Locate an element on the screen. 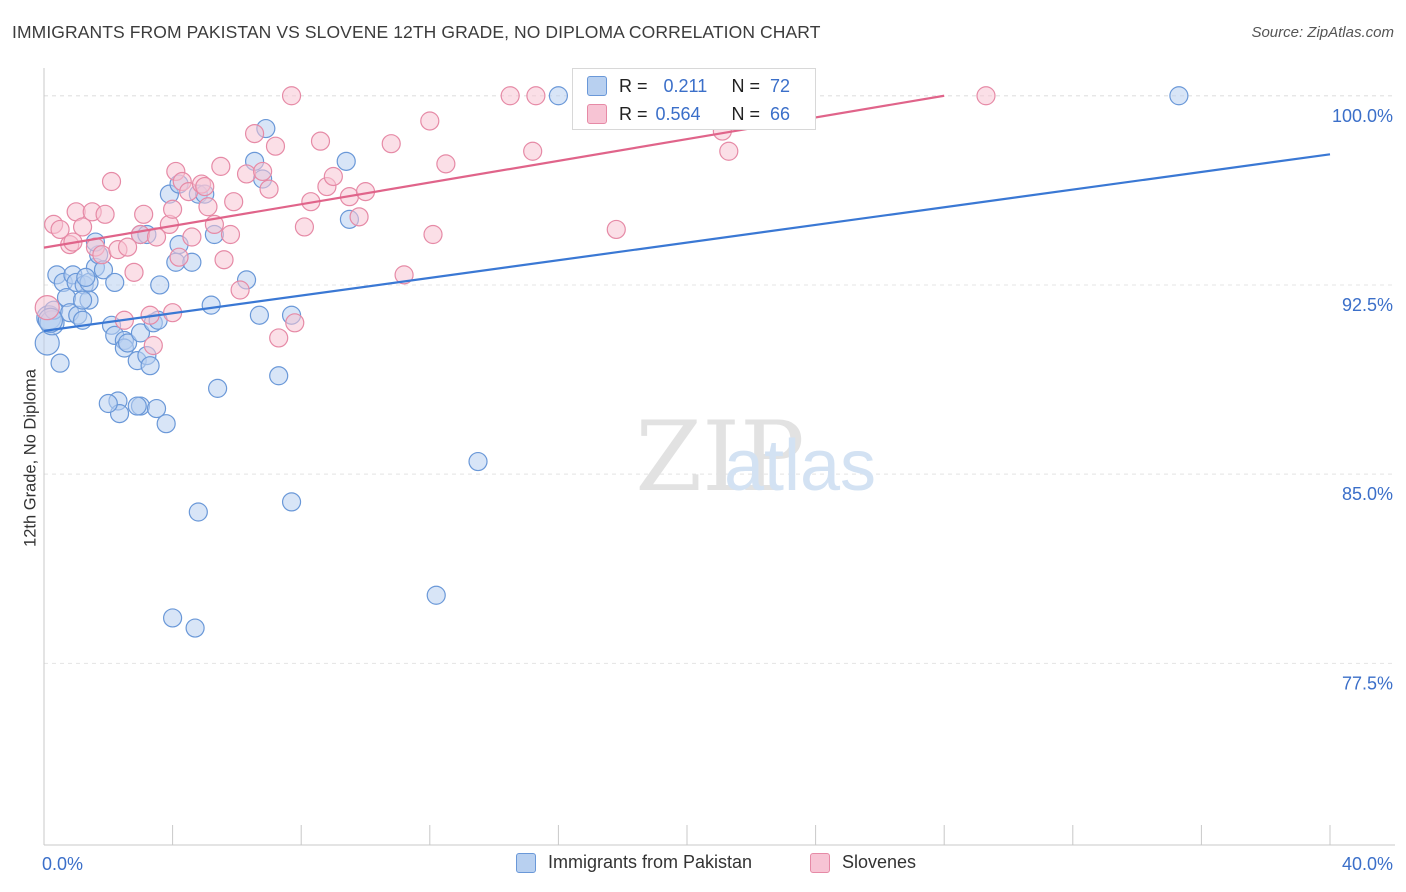 The width and height of the screenshot is (1406, 892). x-tick-label: 40.0% is located at coordinates (1367, 864).